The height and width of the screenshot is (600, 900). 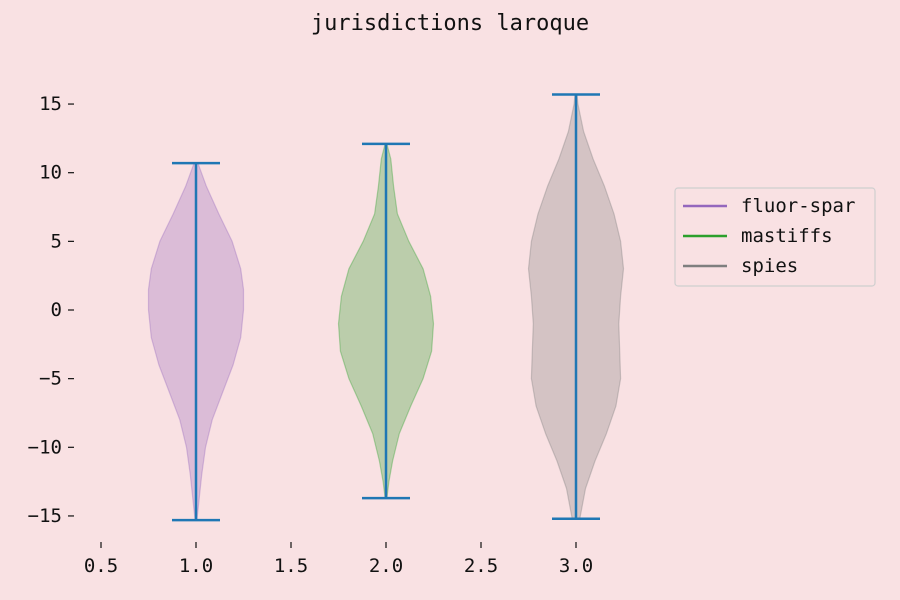 I want to click on y-tick-label: 10, so click(x=50, y=173).